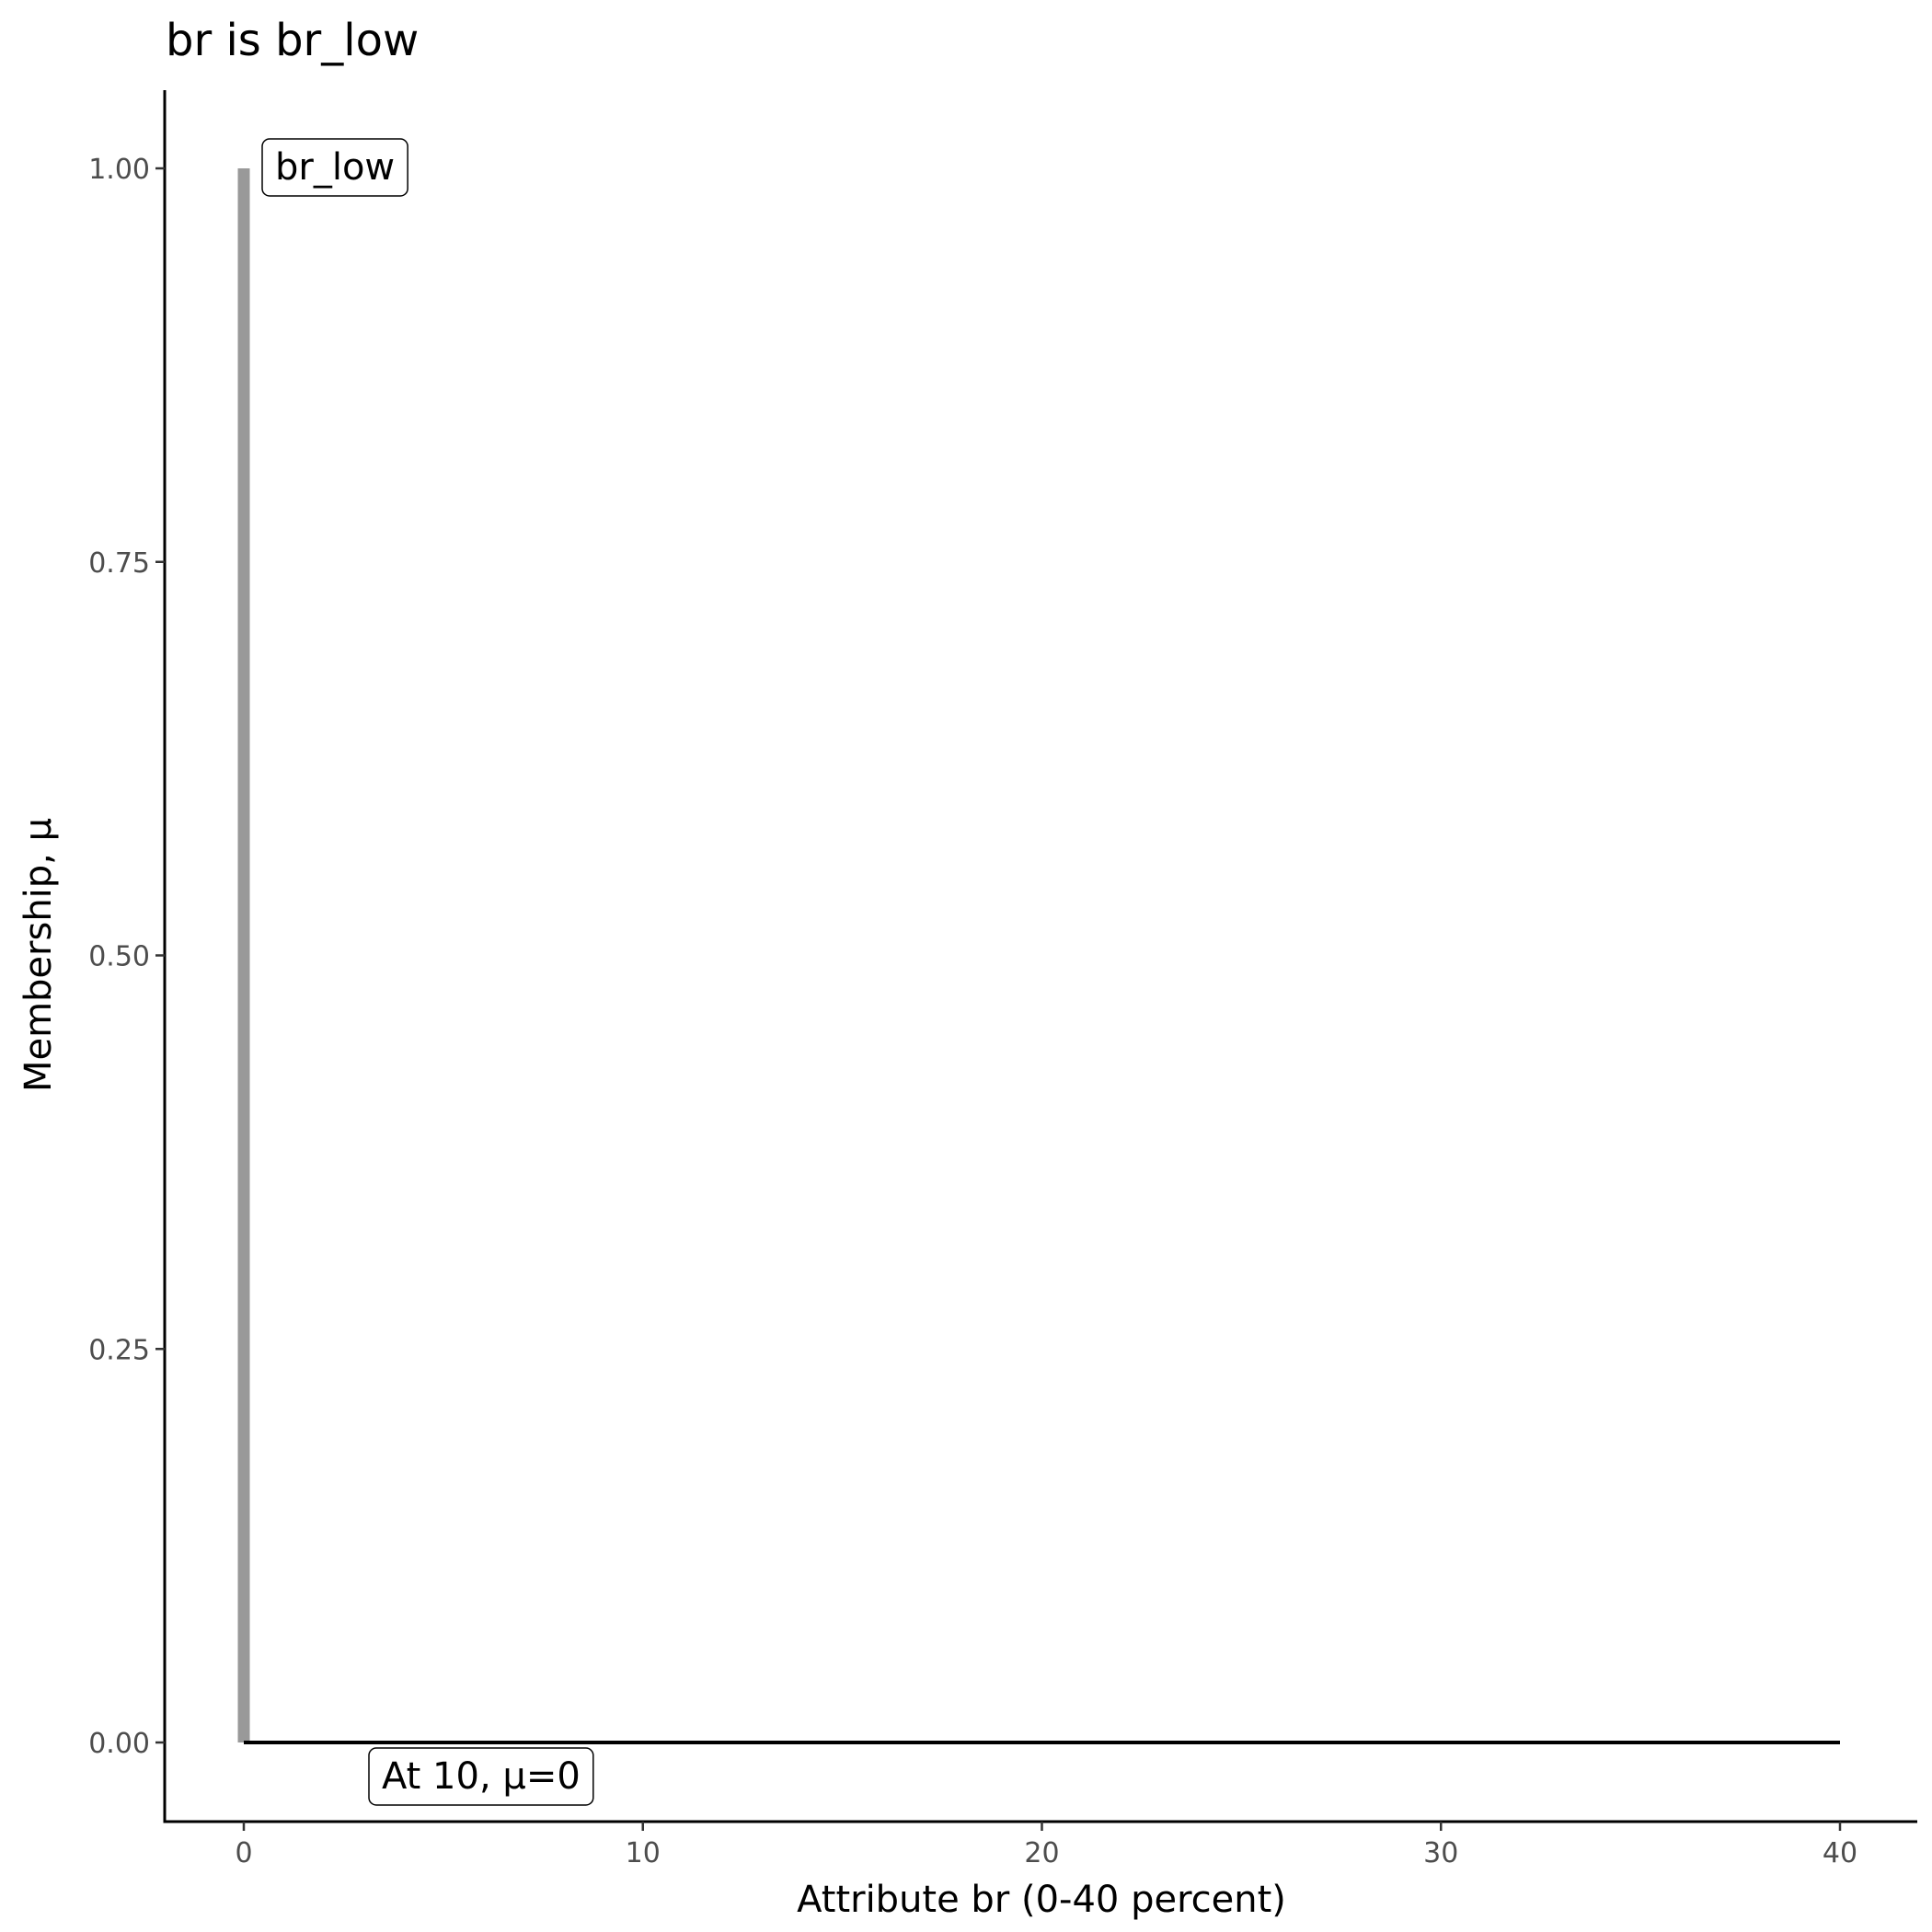 Image resolution: width=1932 pixels, height=1932 pixels. Describe the element at coordinates (643, 1853) in the screenshot. I see `x-tick-label: 10` at that location.